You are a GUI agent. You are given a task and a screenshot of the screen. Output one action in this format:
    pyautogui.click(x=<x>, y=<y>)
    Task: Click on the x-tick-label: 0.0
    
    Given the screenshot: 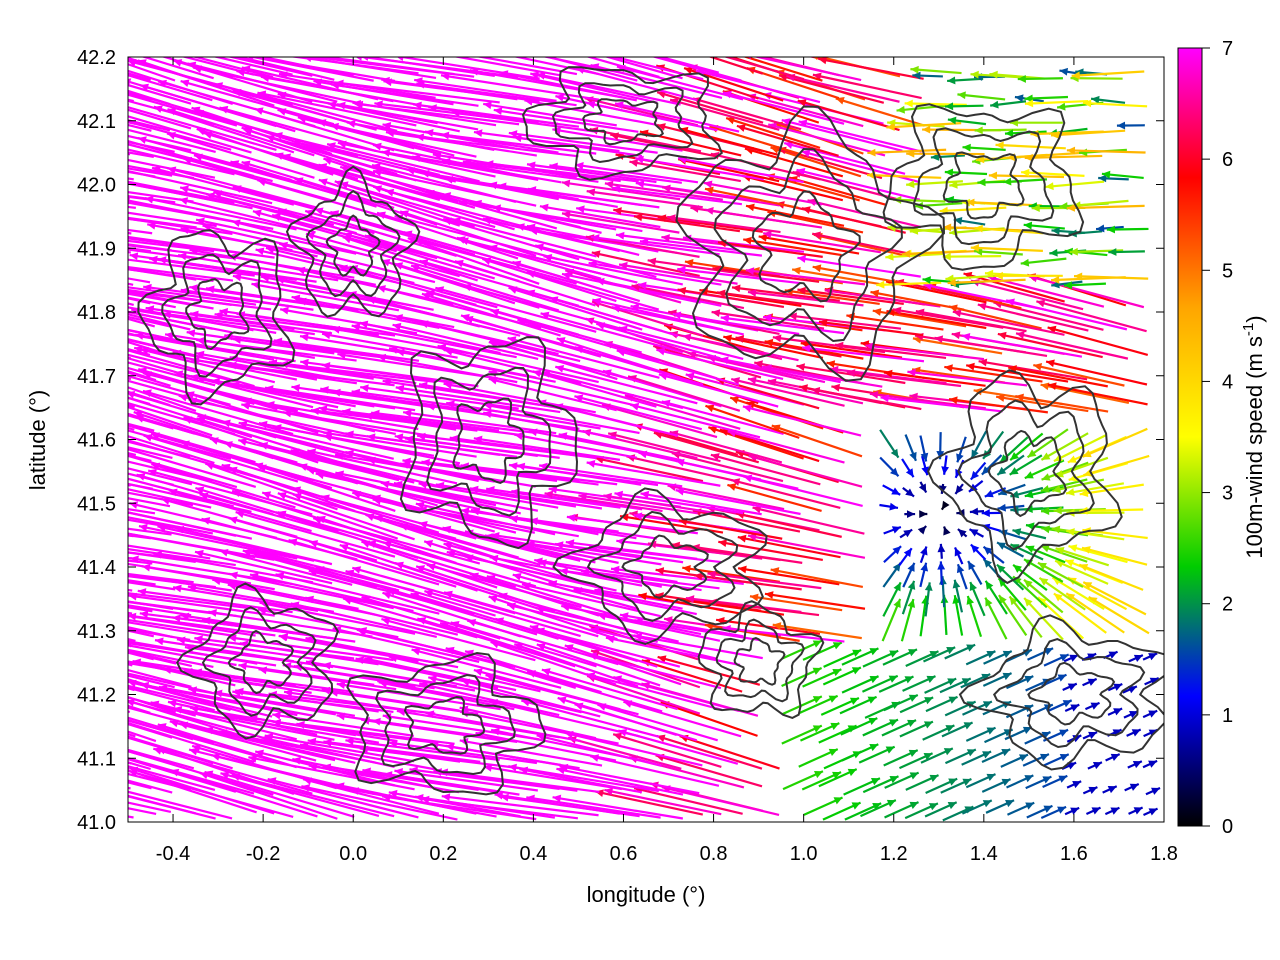 What is the action you would take?
    pyautogui.click(x=353, y=854)
    